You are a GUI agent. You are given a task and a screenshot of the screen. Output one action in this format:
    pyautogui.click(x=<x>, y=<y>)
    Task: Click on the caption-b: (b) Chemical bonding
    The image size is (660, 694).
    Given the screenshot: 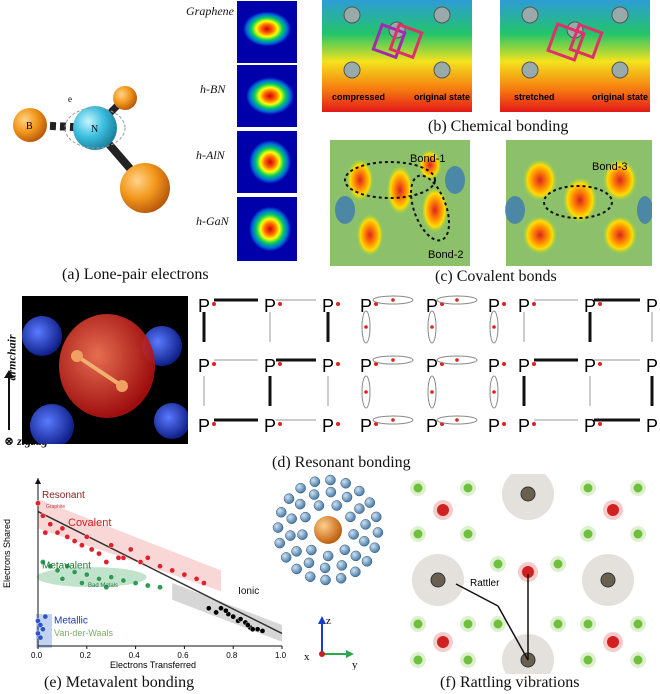 What is the action you would take?
    pyautogui.click(x=498, y=126)
    